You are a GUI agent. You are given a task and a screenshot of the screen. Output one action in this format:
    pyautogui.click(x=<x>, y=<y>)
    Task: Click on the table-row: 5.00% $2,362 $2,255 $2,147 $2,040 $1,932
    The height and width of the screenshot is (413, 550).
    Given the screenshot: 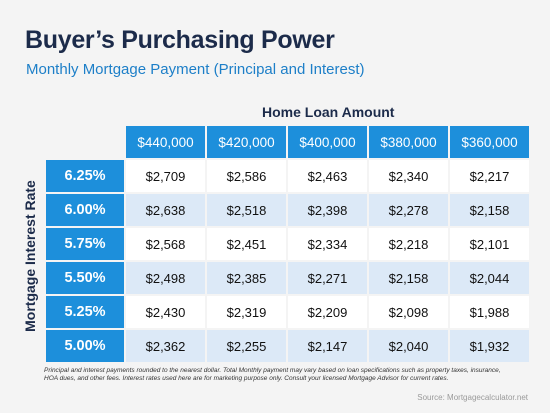 What is the action you would take?
    pyautogui.click(x=287, y=346)
    